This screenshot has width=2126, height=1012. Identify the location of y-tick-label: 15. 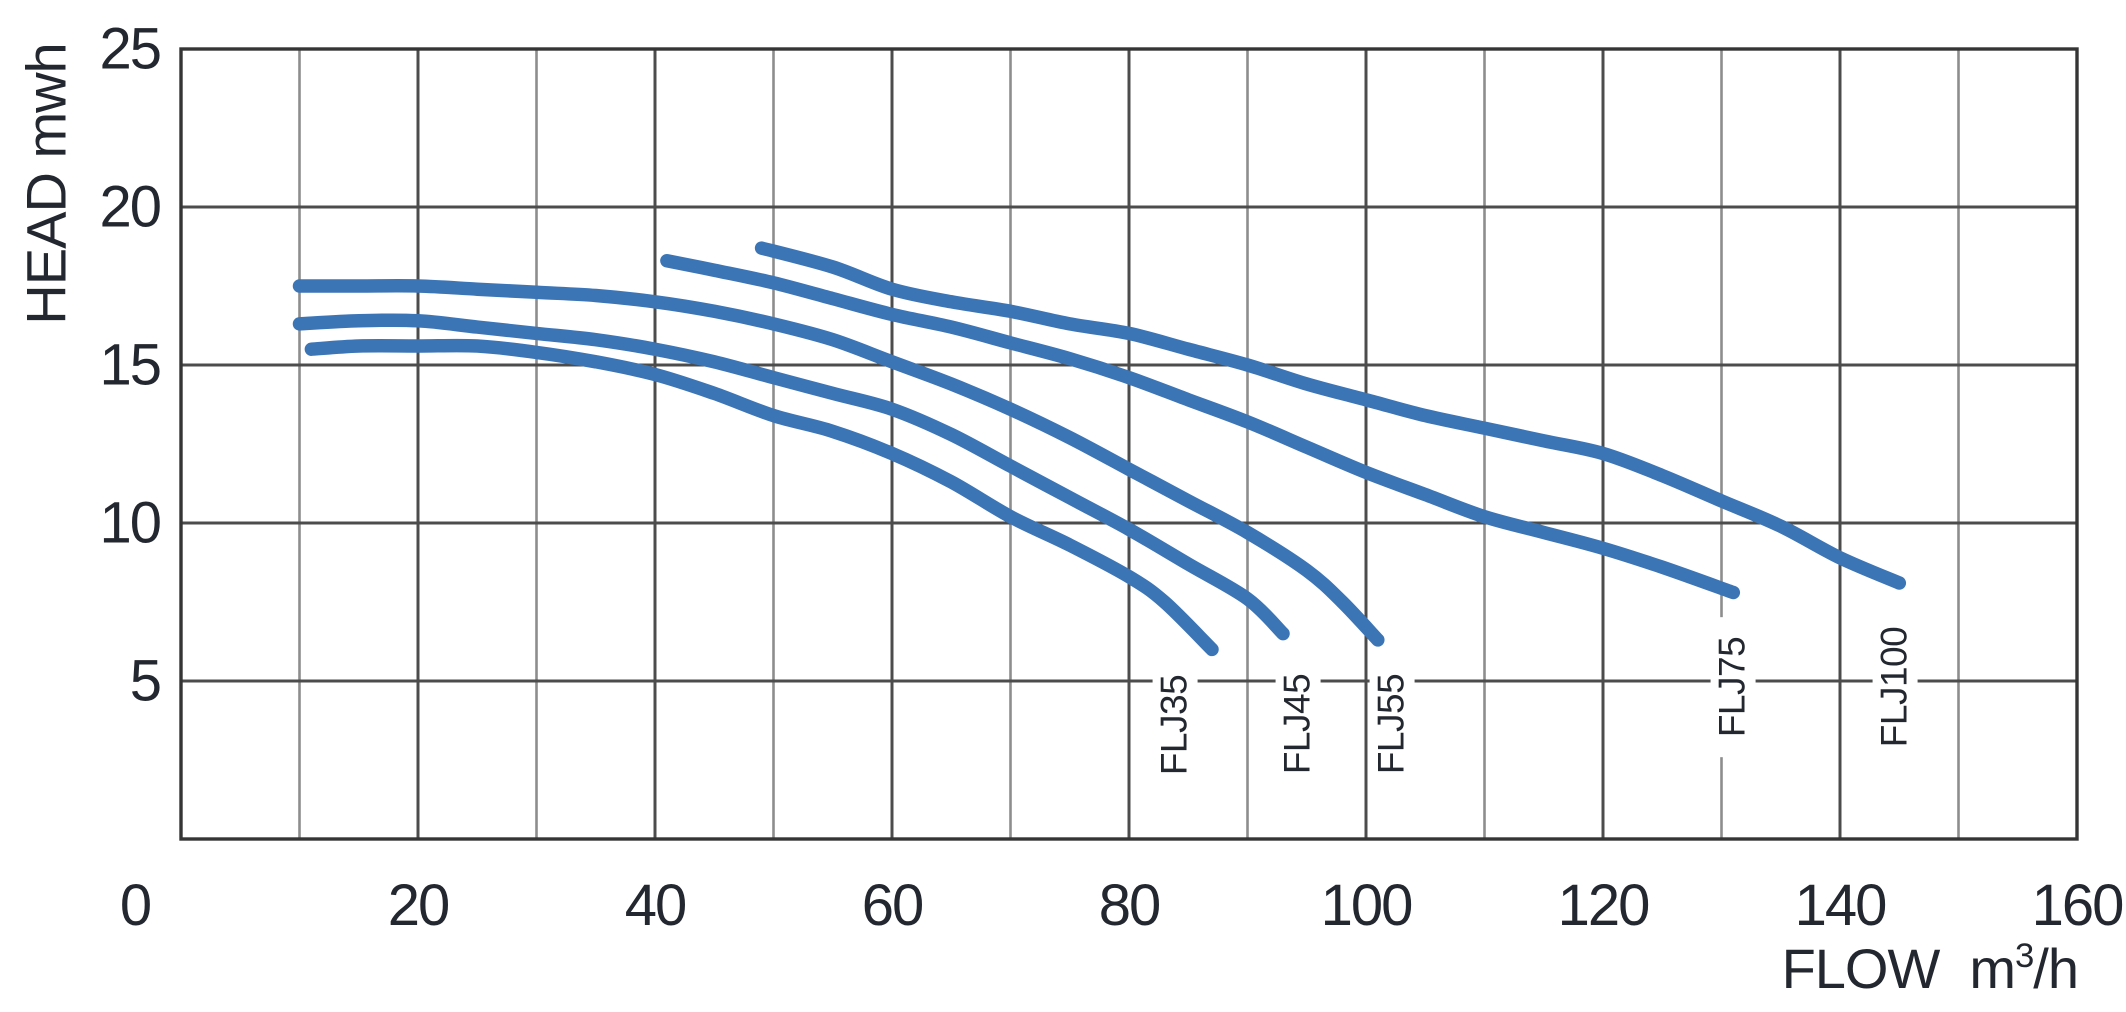
(130, 365).